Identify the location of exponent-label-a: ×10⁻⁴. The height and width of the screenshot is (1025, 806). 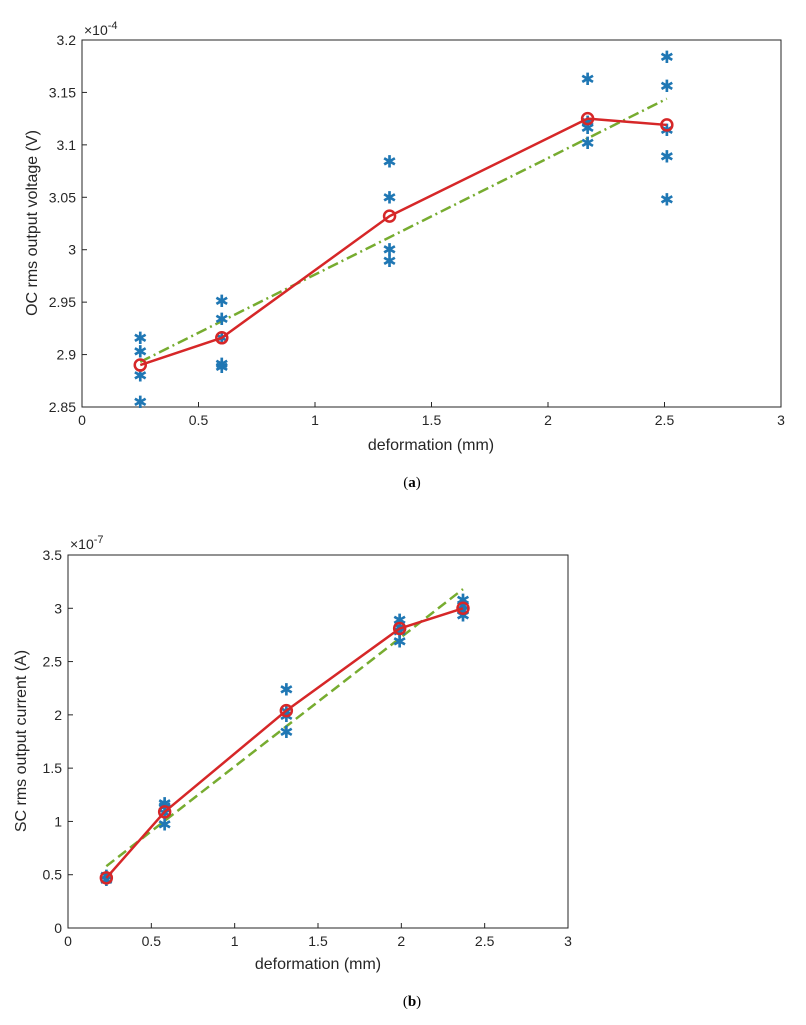
(101, 29).